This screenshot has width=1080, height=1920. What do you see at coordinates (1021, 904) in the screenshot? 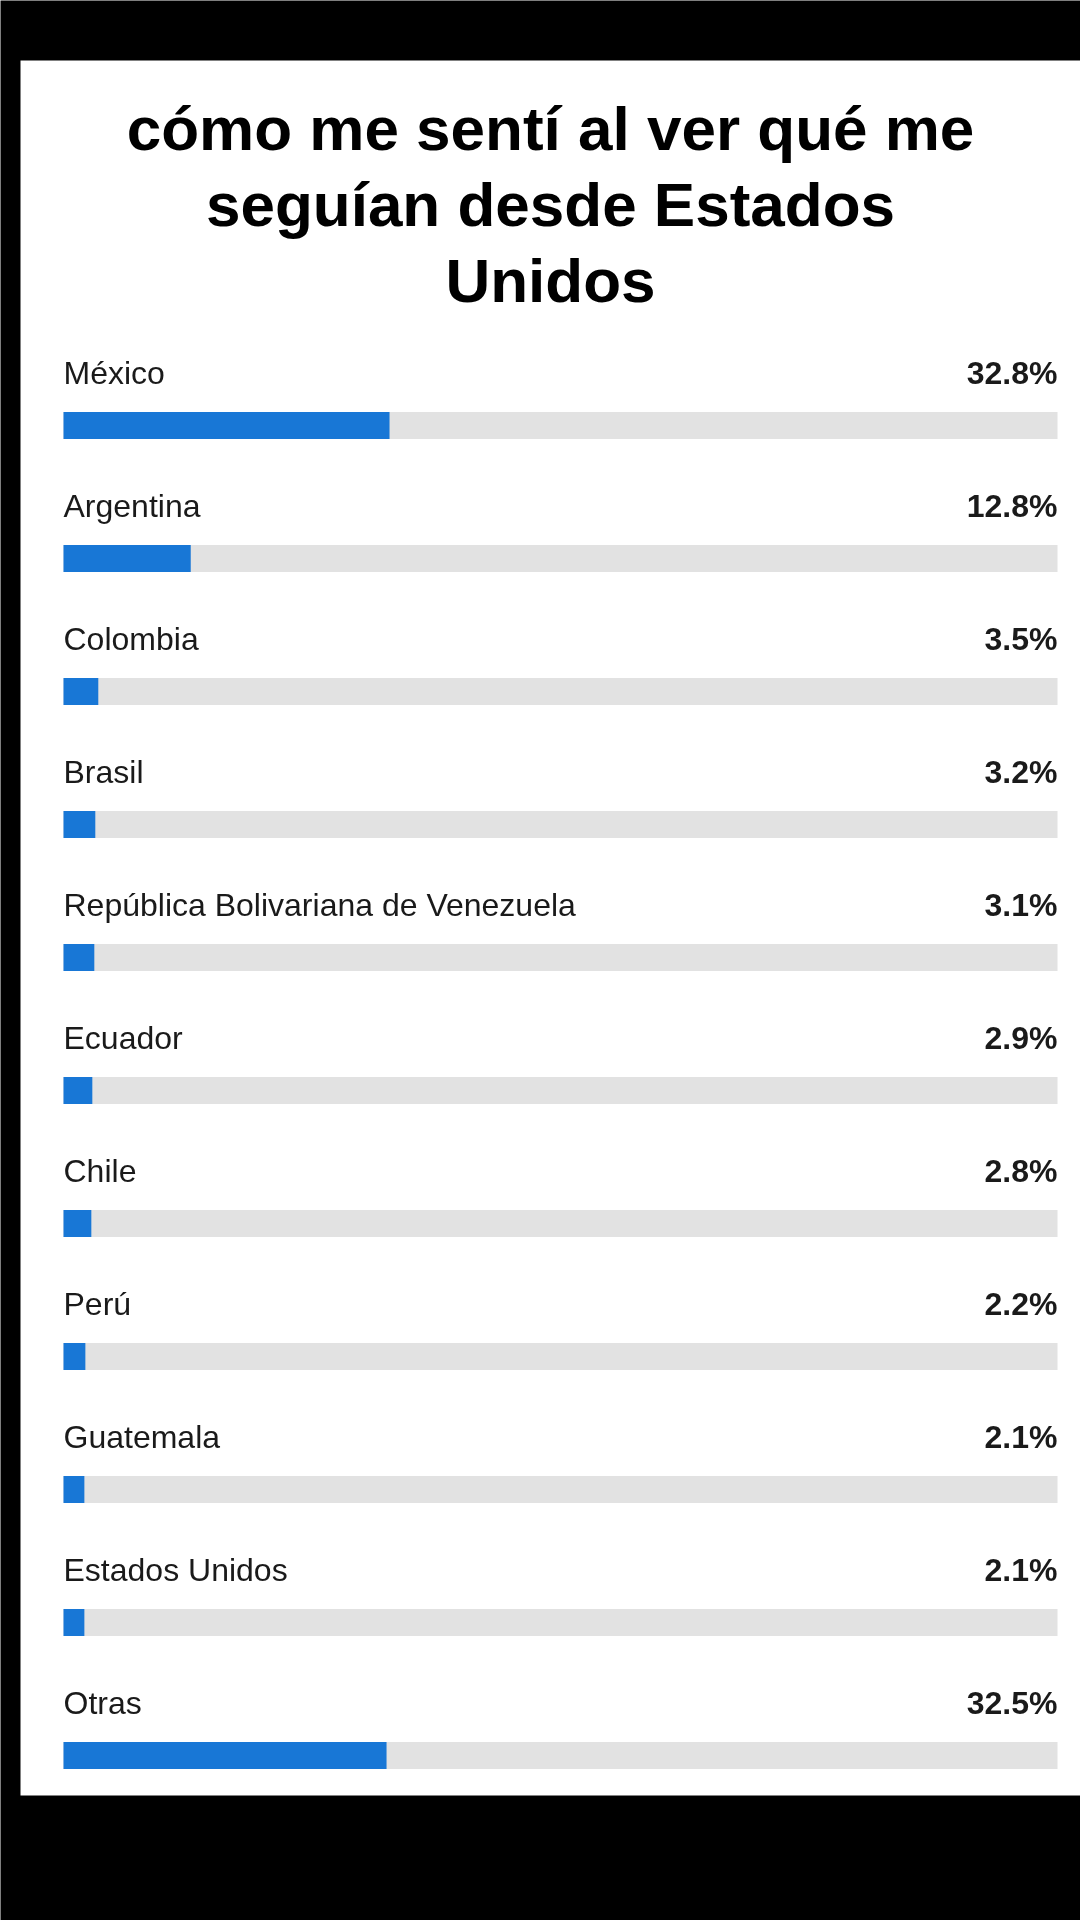
I see `data-label: 3.1%` at bounding box center [1021, 904].